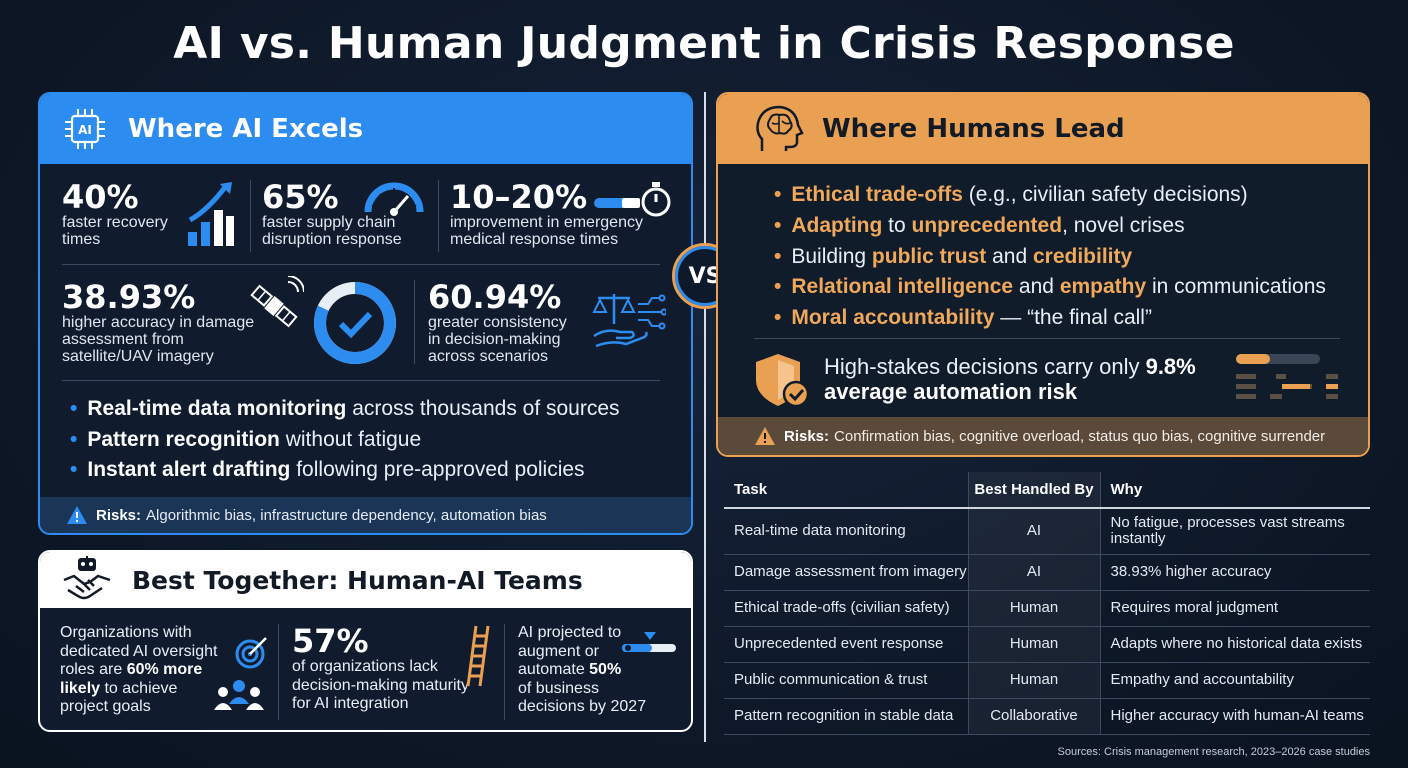  I want to click on stat-value: 40%, so click(100, 197).